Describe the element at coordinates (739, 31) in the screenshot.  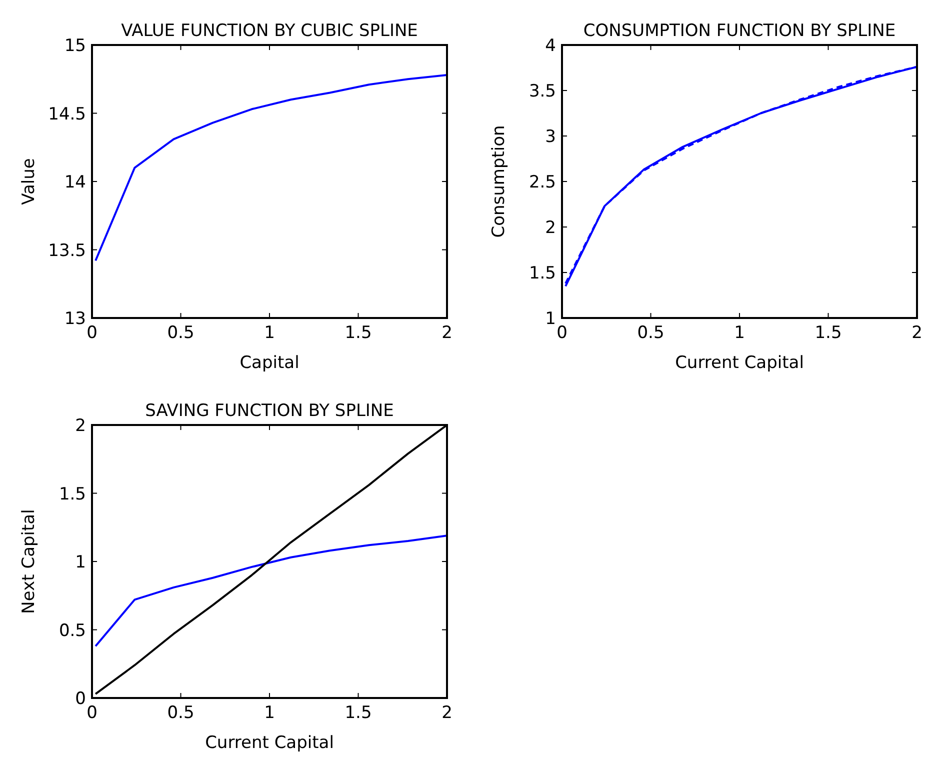
I see `chart-title: CONSUMPTION FUNCTION BY SPLINE` at that location.